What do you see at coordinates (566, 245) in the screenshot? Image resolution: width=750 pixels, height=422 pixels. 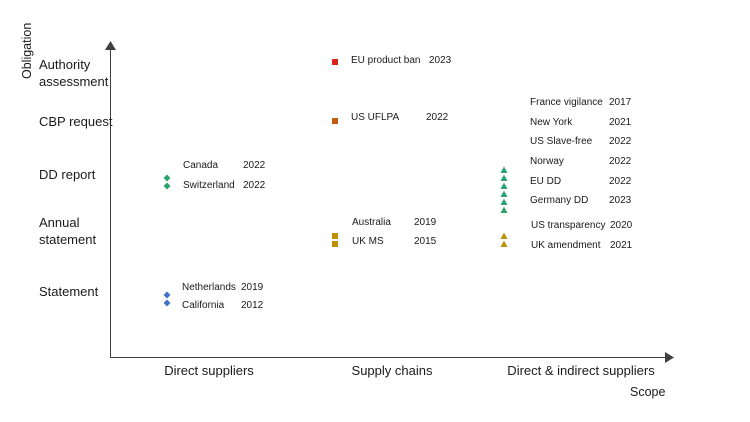 I see `point-label: UK amendment` at bounding box center [566, 245].